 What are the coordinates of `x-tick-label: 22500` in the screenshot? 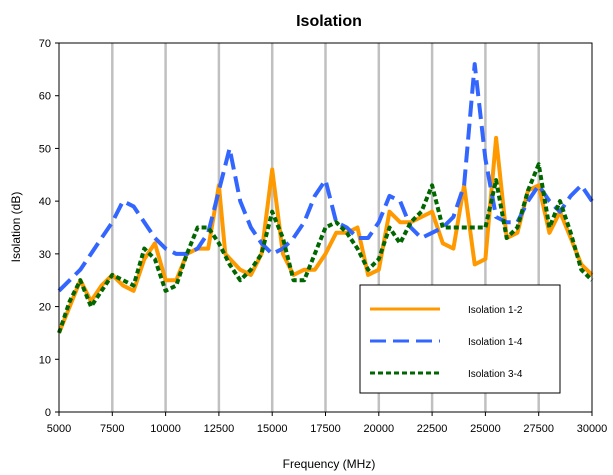 It's located at (432, 429).